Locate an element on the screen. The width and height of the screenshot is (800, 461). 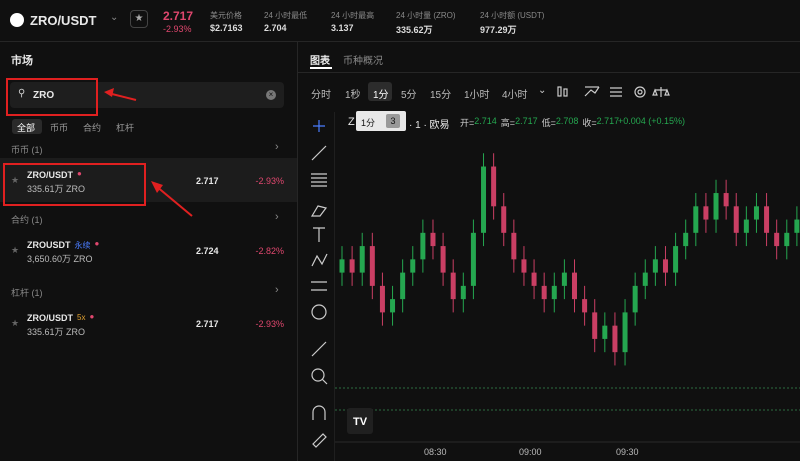
price-change: -2.93% is located at coordinates (177, 29).